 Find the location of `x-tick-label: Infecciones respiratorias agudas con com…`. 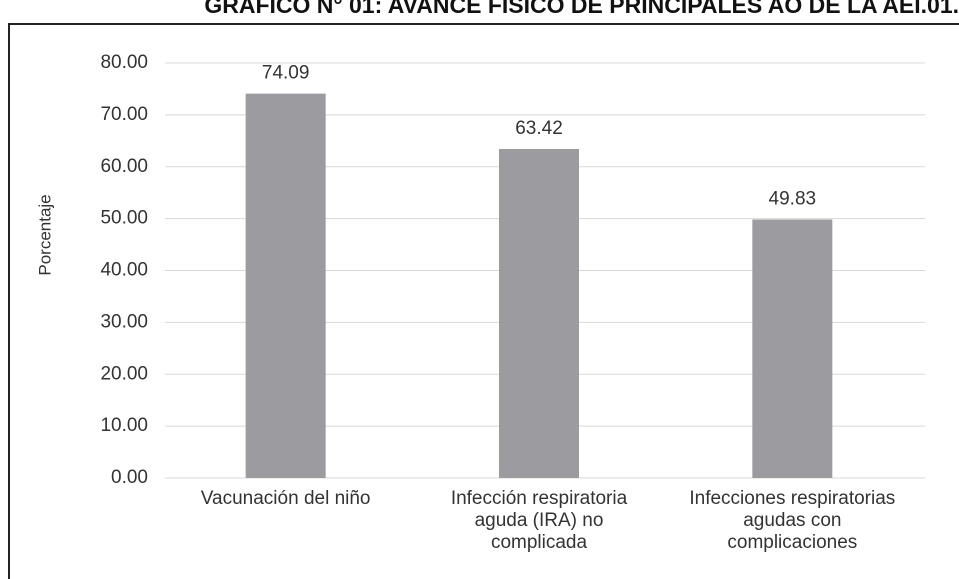

x-tick-label: Infecciones respiratorias agudas con com… is located at coordinates (792, 520).